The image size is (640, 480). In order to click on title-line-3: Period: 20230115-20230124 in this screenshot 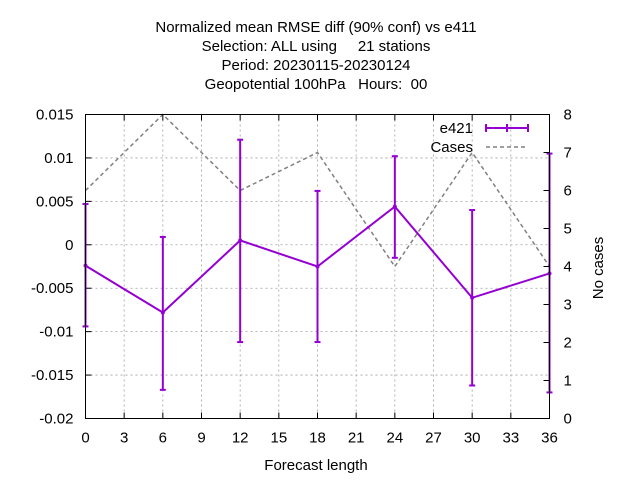, I will do `click(315, 65)`.